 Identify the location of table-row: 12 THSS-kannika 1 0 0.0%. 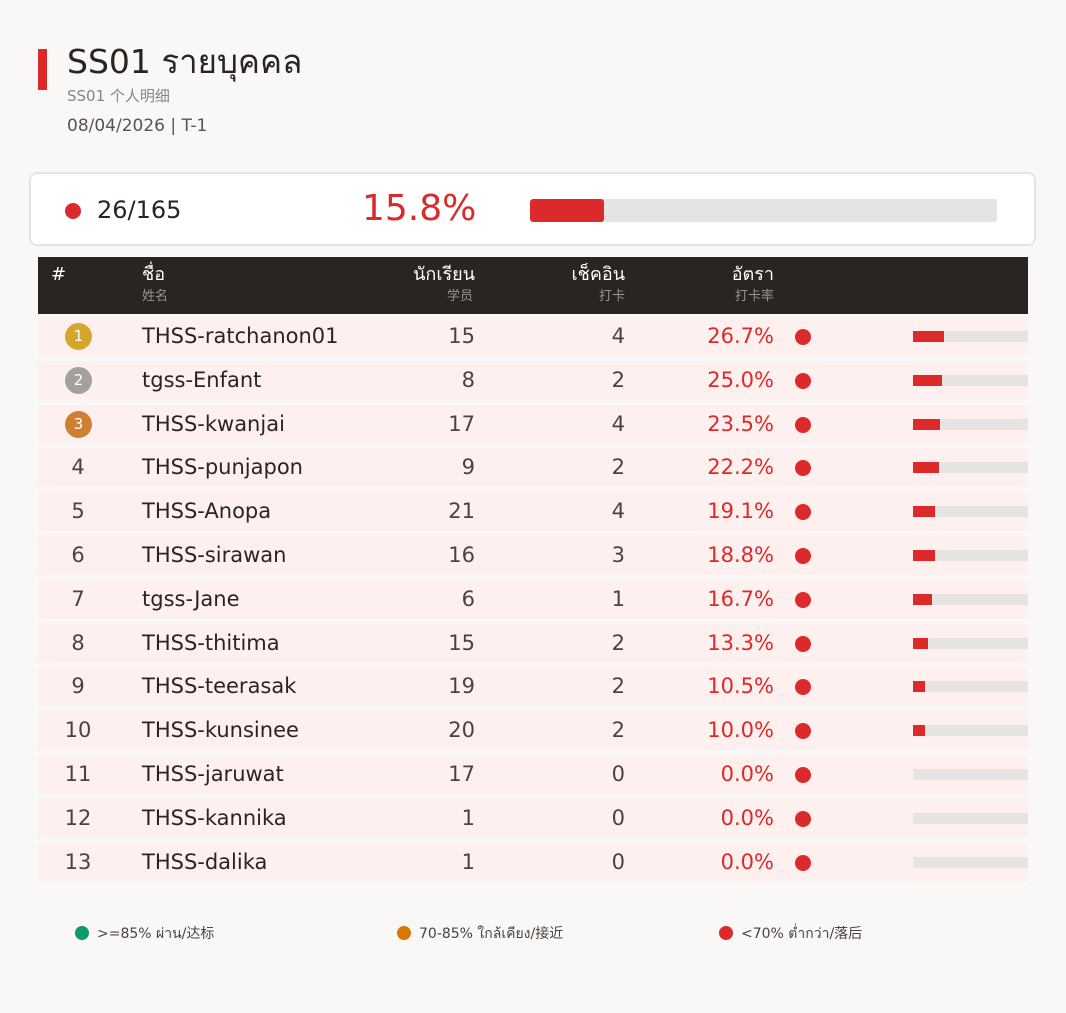
(533, 818).